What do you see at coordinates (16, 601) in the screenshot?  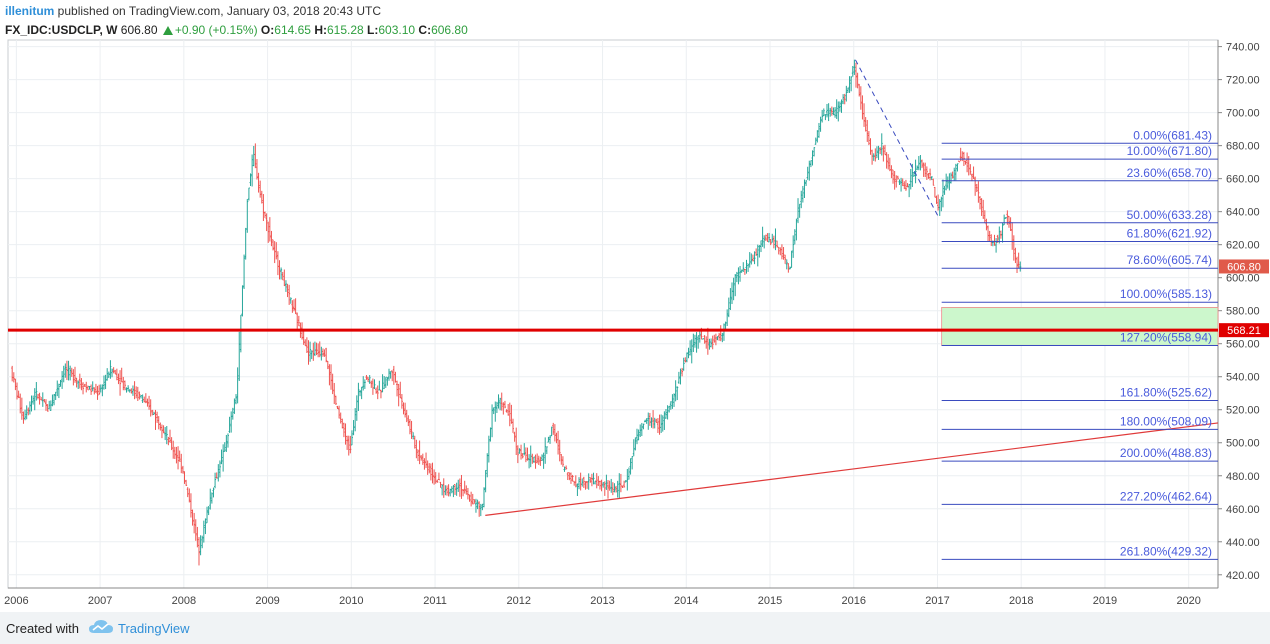 I see `x-tick-label: 2006` at bounding box center [16, 601].